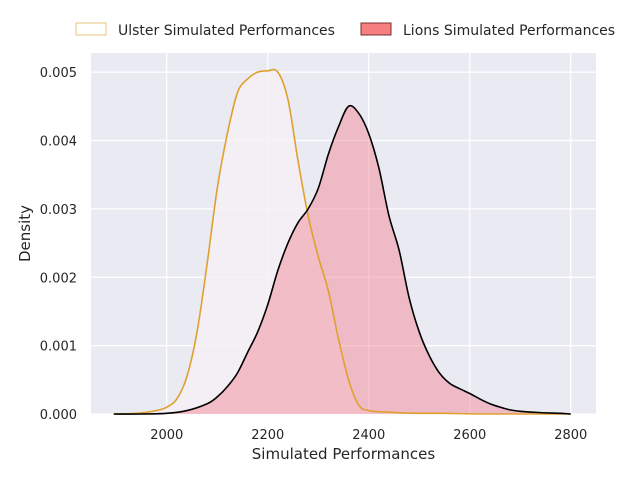 The height and width of the screenshot is (480, 640). I want to click on x-tick-label: 2400, so click(368, 435).